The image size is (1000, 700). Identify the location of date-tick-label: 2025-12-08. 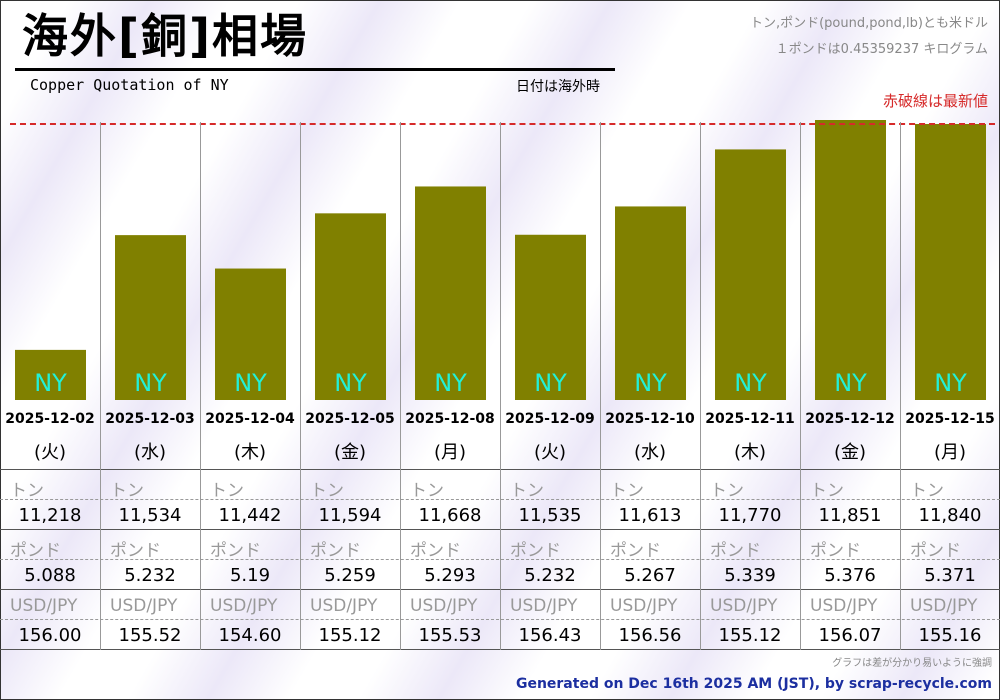
(450, 419).